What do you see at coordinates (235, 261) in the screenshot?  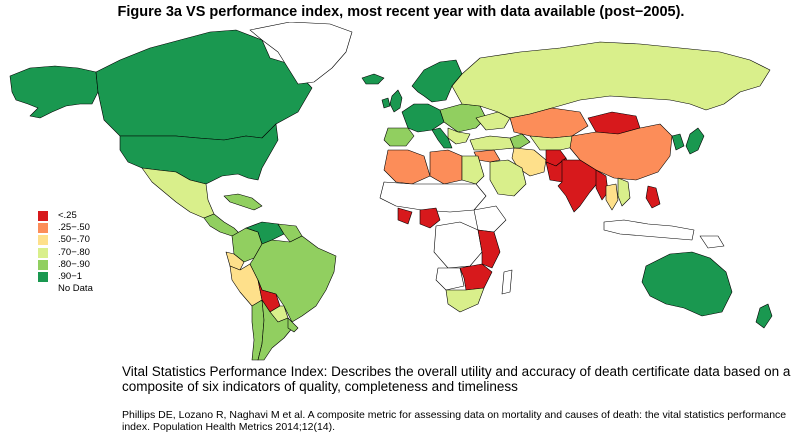 I see `country-ecuador` at bounding box center [235, 261].